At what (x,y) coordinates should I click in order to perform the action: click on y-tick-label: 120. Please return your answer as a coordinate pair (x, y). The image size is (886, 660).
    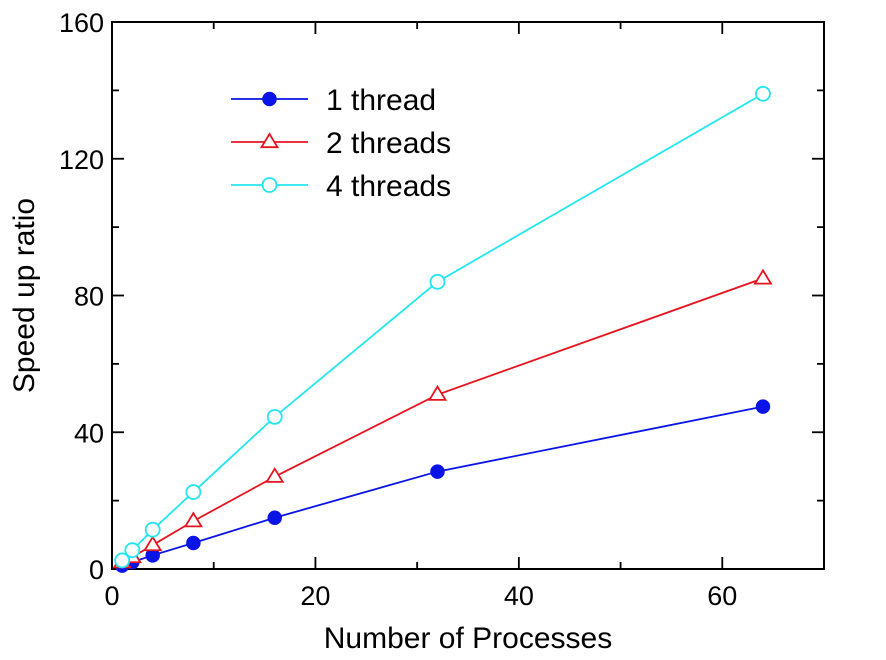
    Looking at the image, I should click on (81, 160).